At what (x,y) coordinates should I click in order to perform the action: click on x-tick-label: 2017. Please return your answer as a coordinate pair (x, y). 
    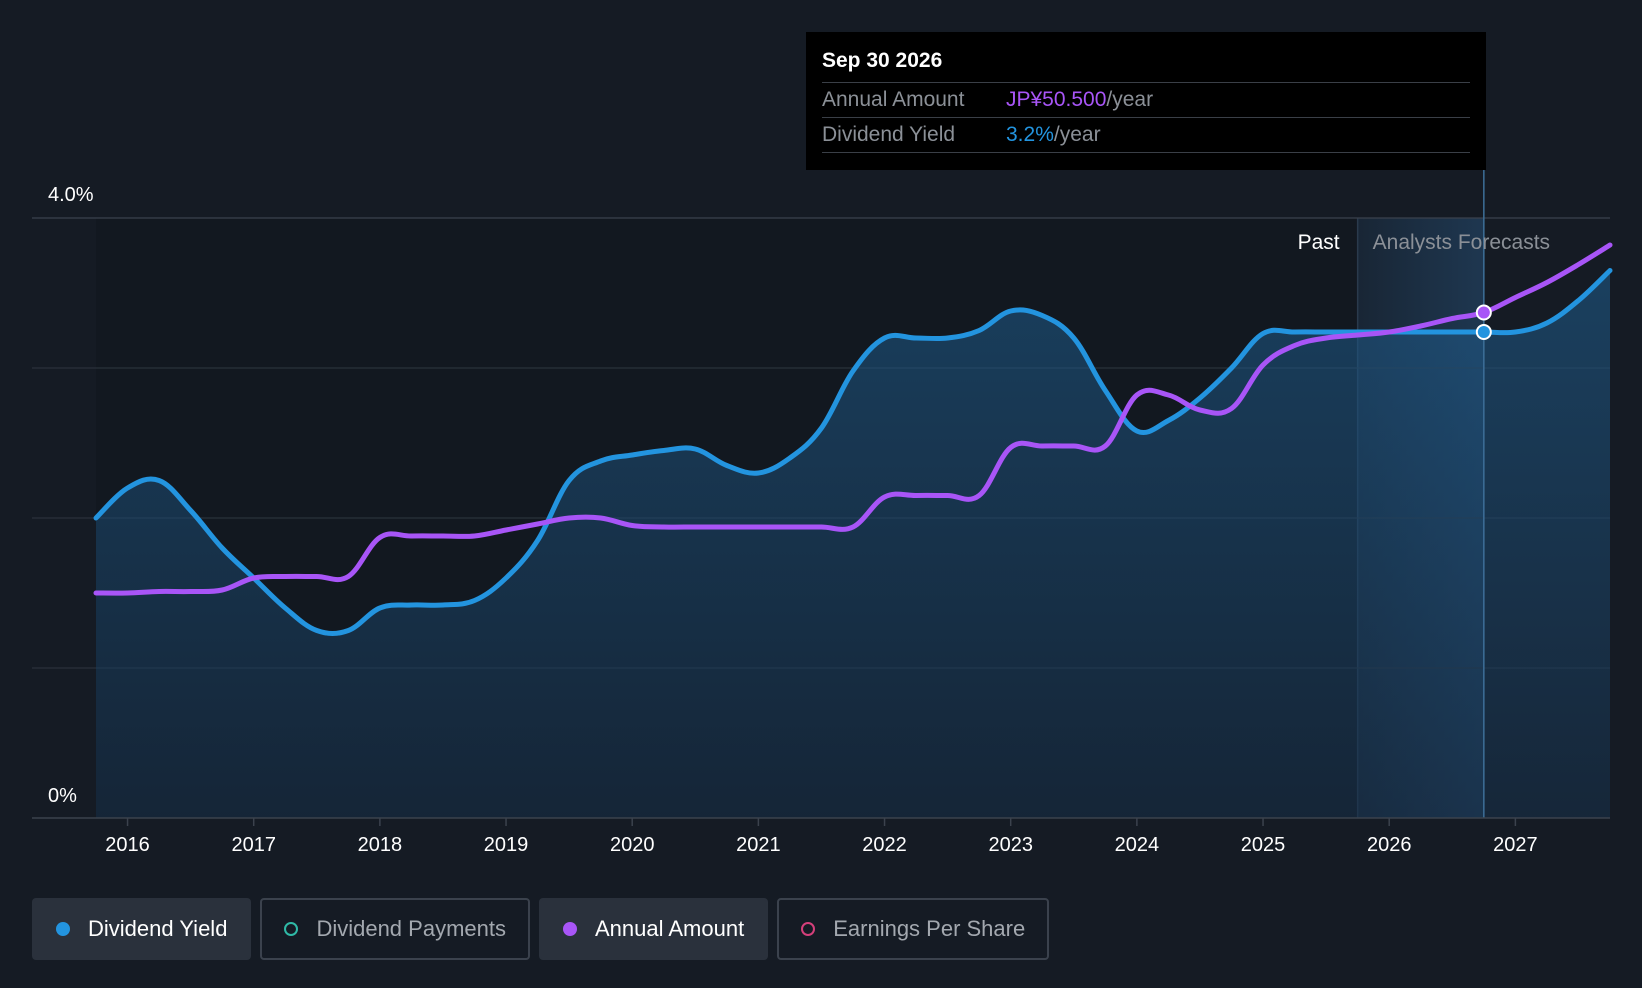
    Looking at the image, I should click on (253, 845).